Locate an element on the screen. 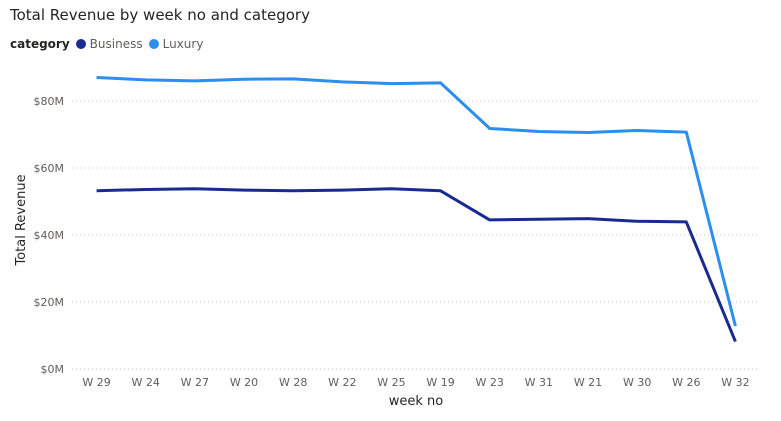 The width and height of the screenshot is (781, 421). x-tick-label: W 28 is located at coordinates (293, 382).